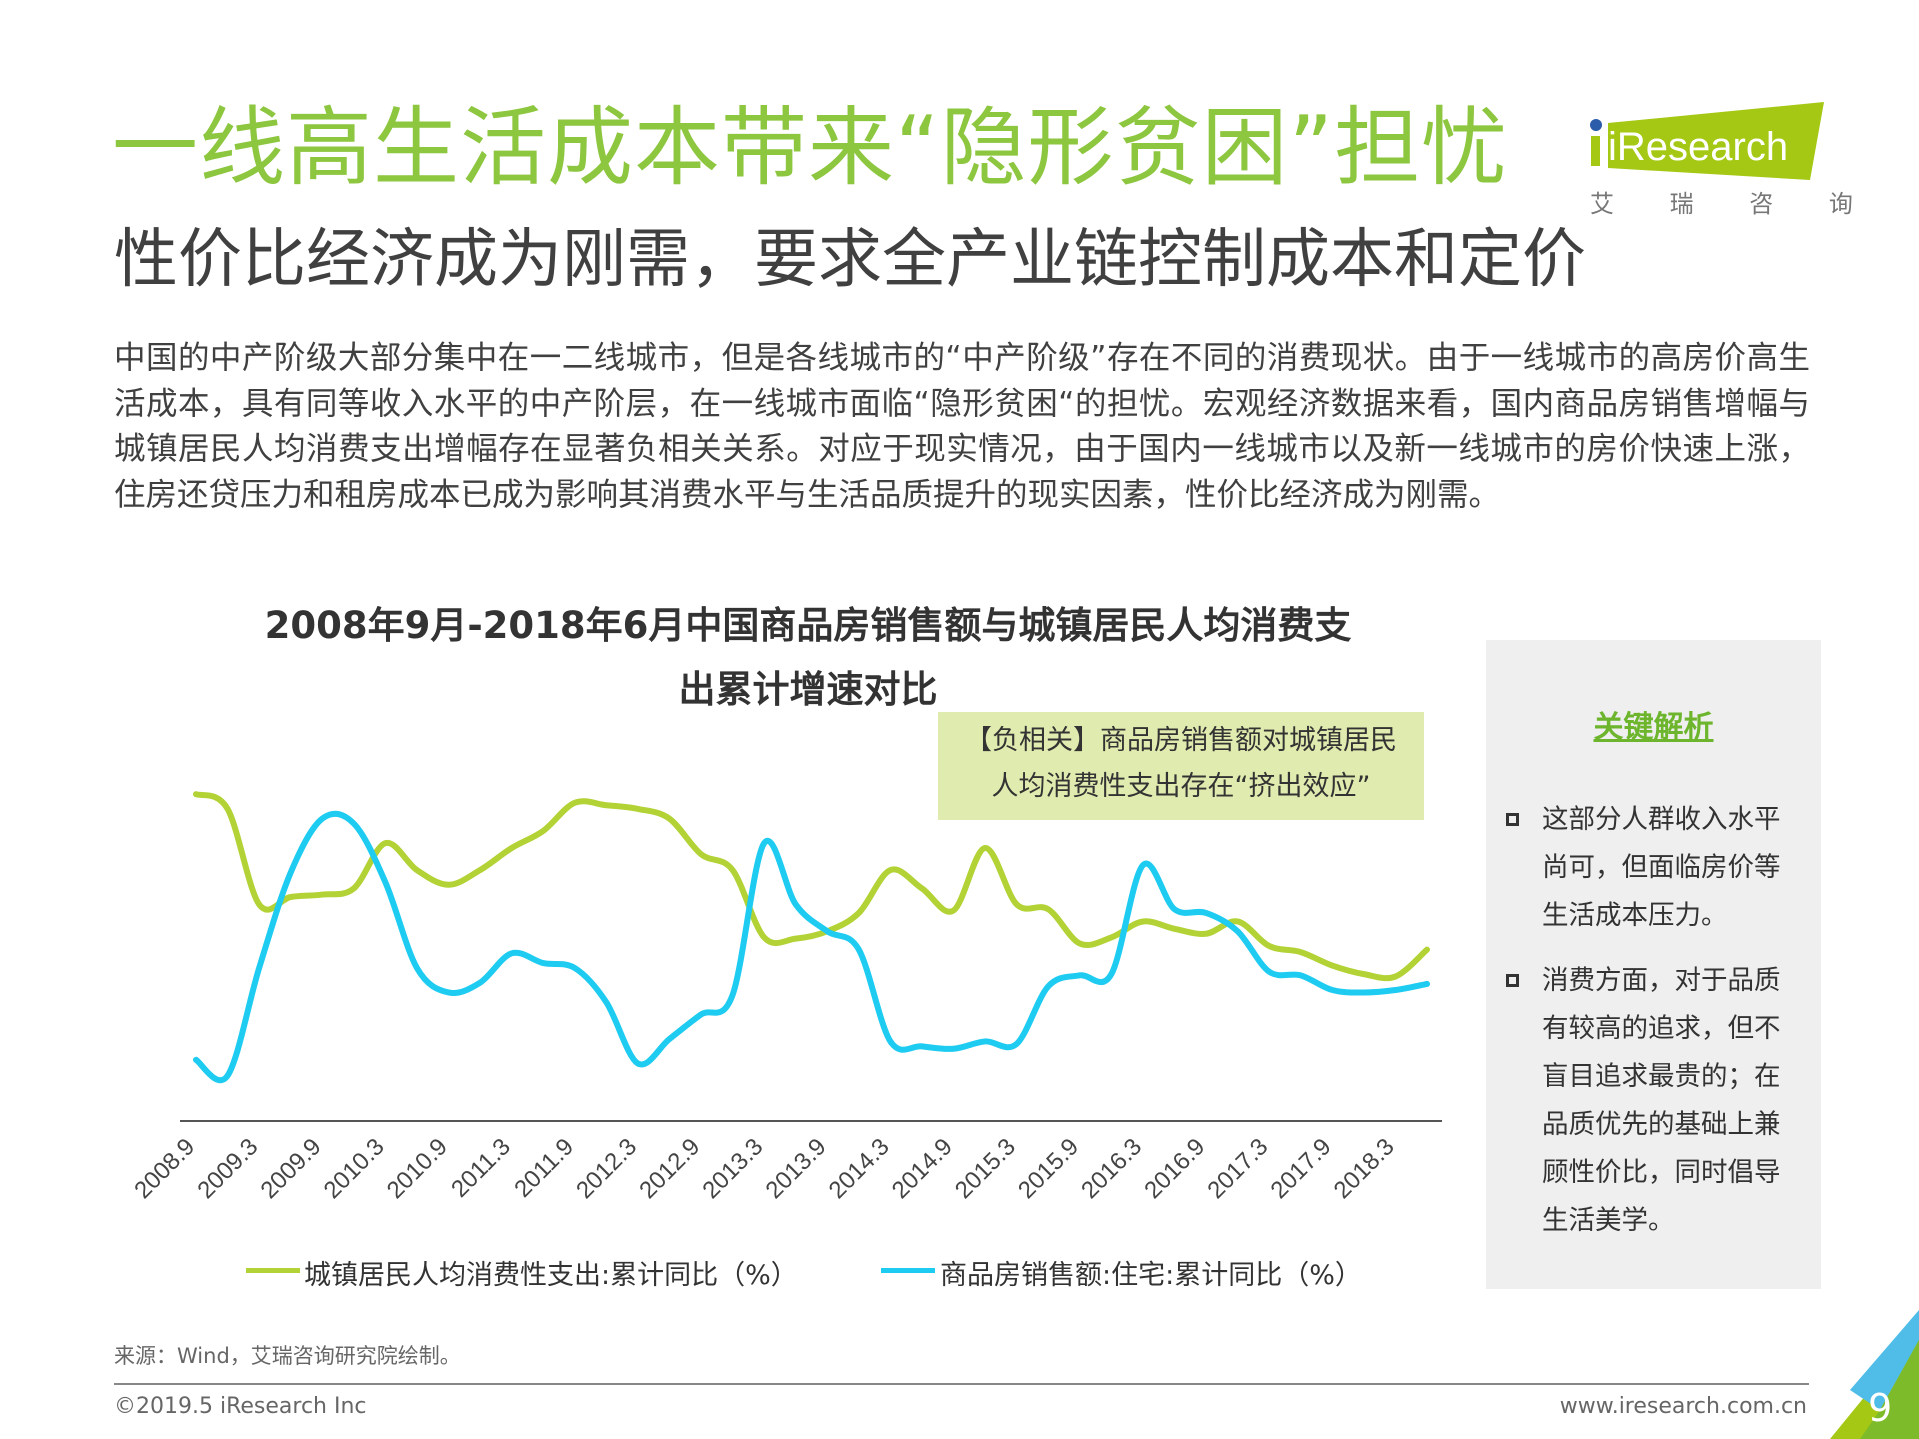  Describe the element at coordinates (796, 1168) in the screenshot. I see `x-tick-label: 2013.9` at that location.